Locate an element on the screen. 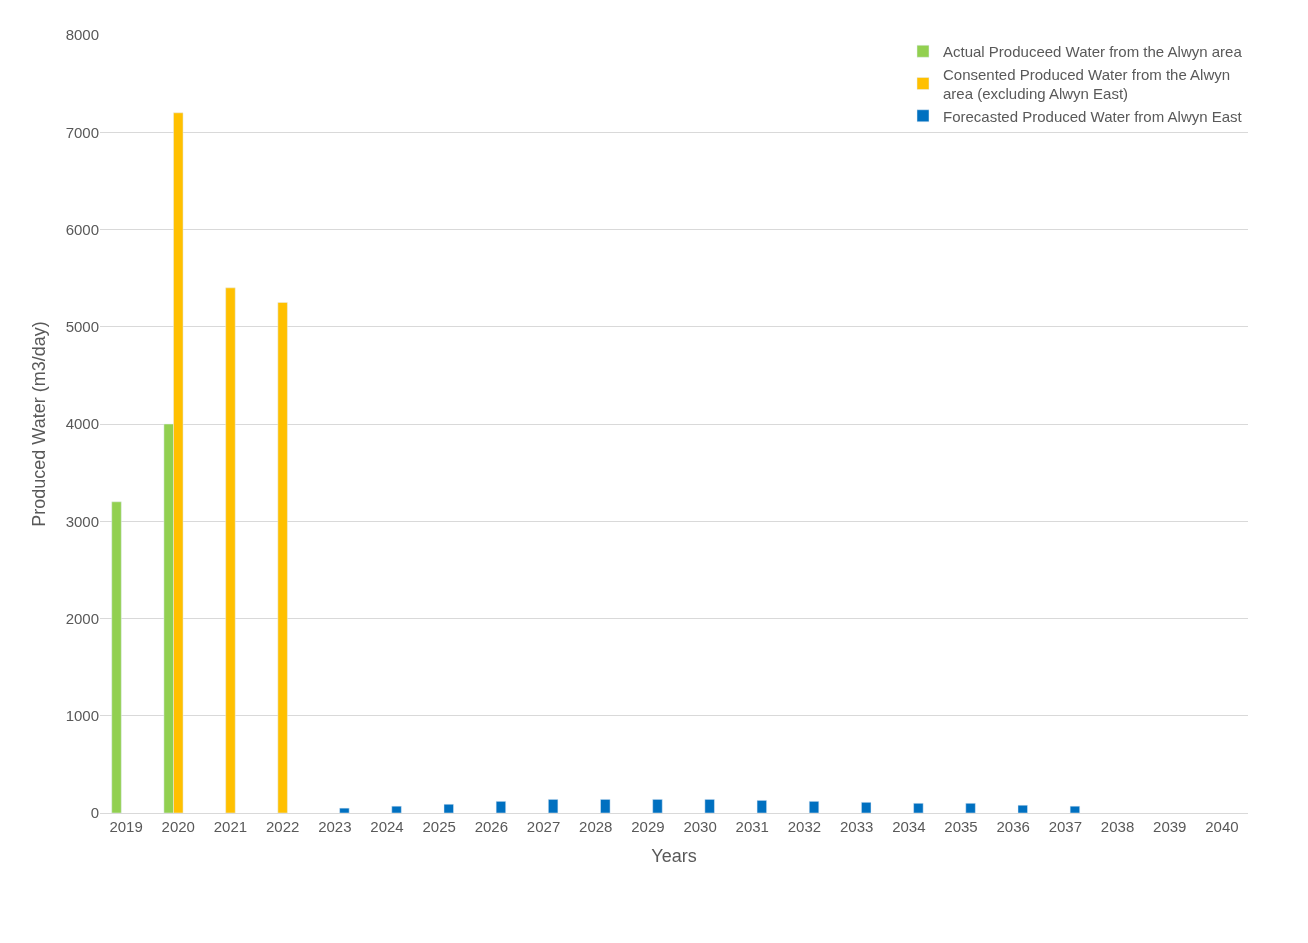 The height and width of the screenshot is (943, 1308). legend-label: Forecasted Produced Water from Alwyn East is located at coordinates (1093, 116).